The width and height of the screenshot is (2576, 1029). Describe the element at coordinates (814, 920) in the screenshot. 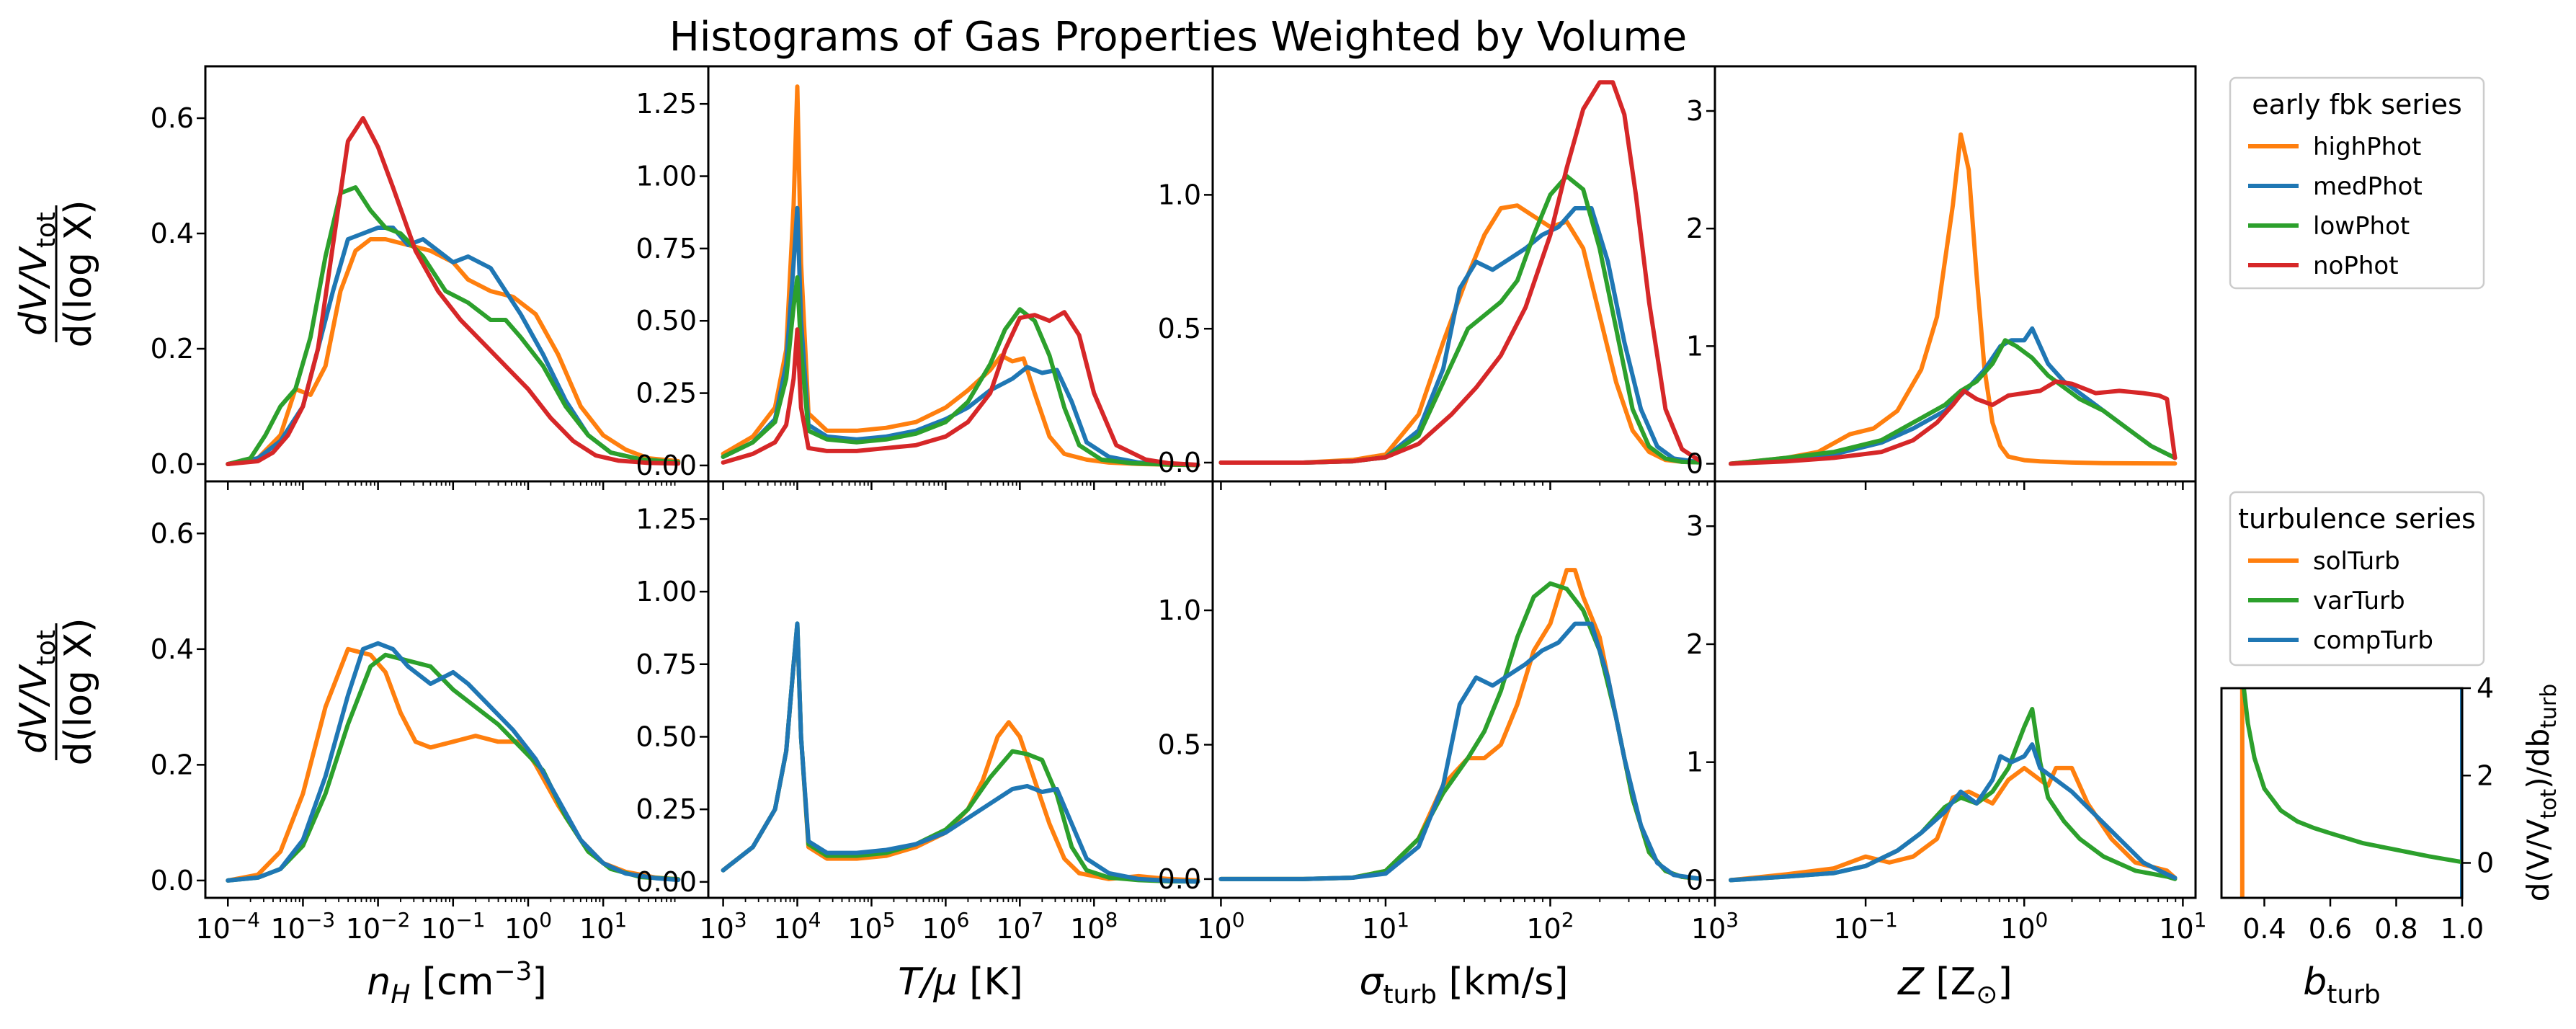

I see `tick-exponent: 4` at that location.